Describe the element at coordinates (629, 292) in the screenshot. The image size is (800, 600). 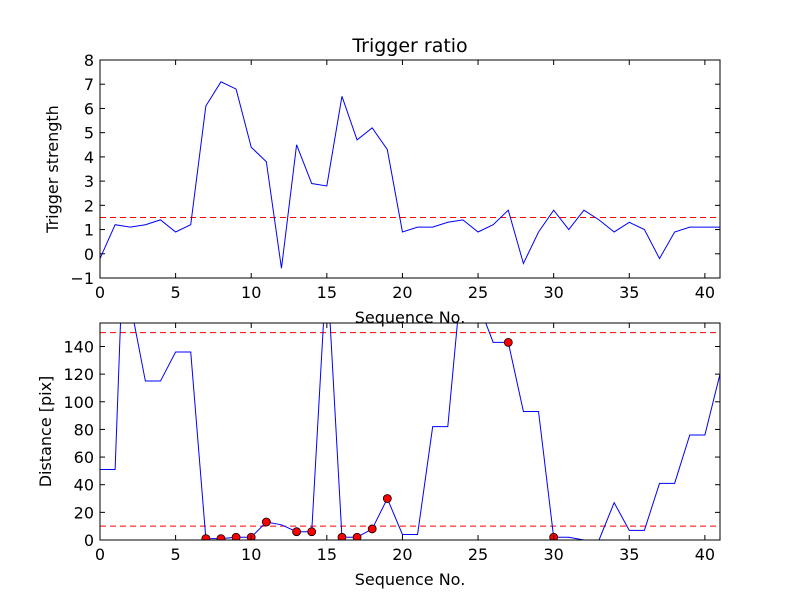
I see `trigger-x-tick-label: 35` at that location.